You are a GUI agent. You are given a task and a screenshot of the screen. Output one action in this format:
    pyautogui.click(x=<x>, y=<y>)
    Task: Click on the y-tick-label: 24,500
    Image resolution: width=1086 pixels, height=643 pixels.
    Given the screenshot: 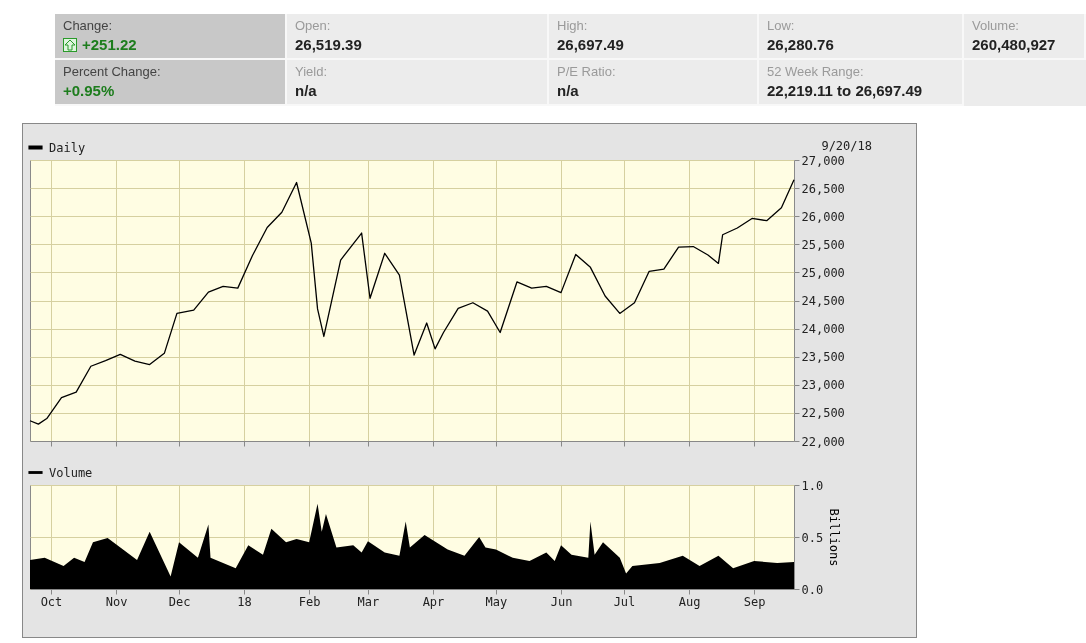 What is the action you would take?
    pyautogui.click(x=823, y=301)
    